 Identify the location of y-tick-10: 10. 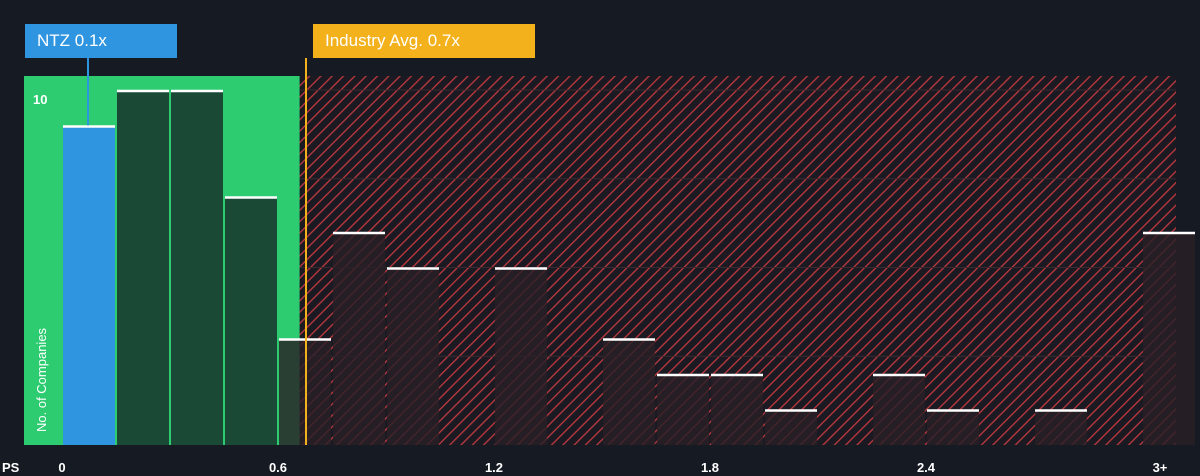
(40, 99).